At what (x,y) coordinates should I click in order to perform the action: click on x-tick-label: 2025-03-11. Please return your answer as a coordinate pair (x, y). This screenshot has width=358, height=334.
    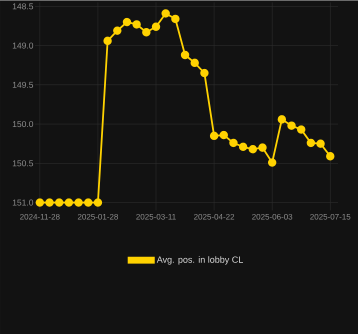
    Looking at the image, I should click on (156, 217).